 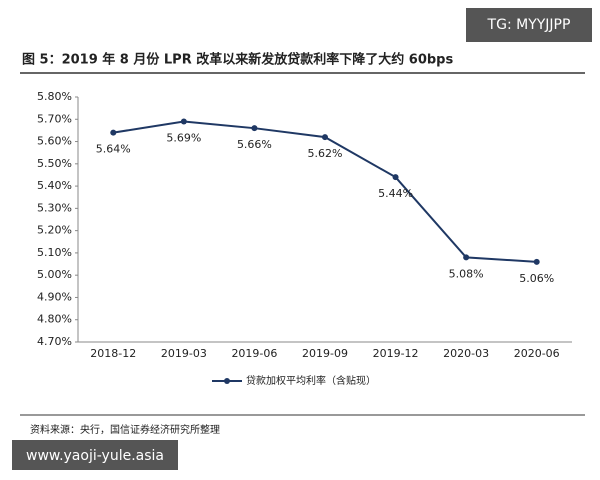 What do you see at coordinates (254, 144) in the screenshot?
I see `data-label: 5.66%` at bounding box center [254, 144].